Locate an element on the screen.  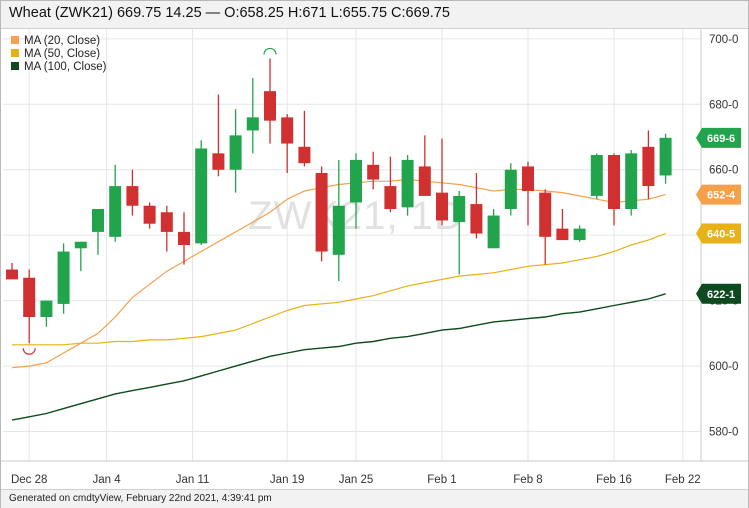
x-tick-label: Dec 28 is located at coordinates (29, 480).